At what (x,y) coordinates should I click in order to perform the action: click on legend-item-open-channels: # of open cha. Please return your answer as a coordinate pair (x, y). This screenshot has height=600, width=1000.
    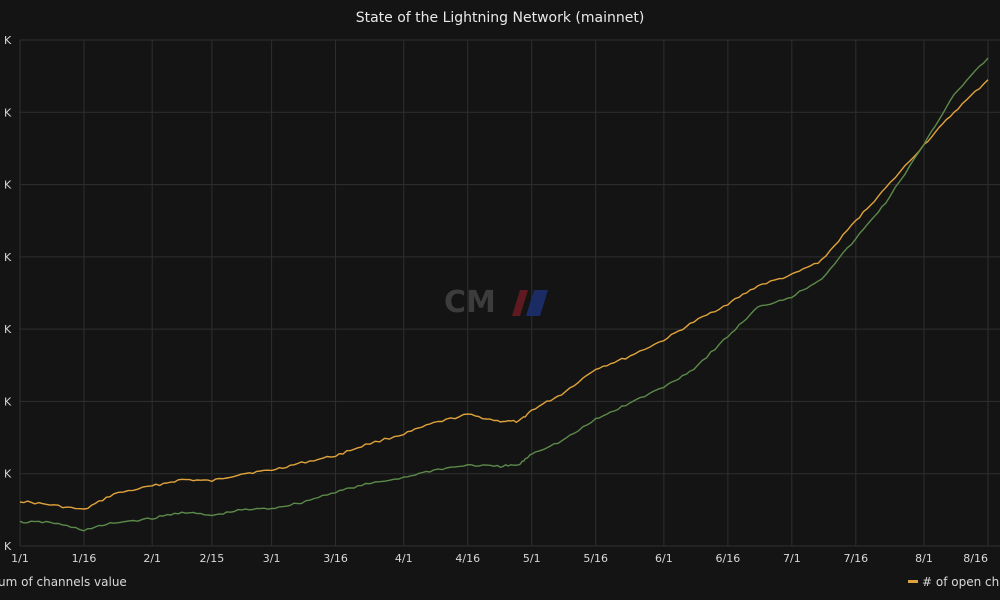
    Looking at the image, I should click on (954, 582).